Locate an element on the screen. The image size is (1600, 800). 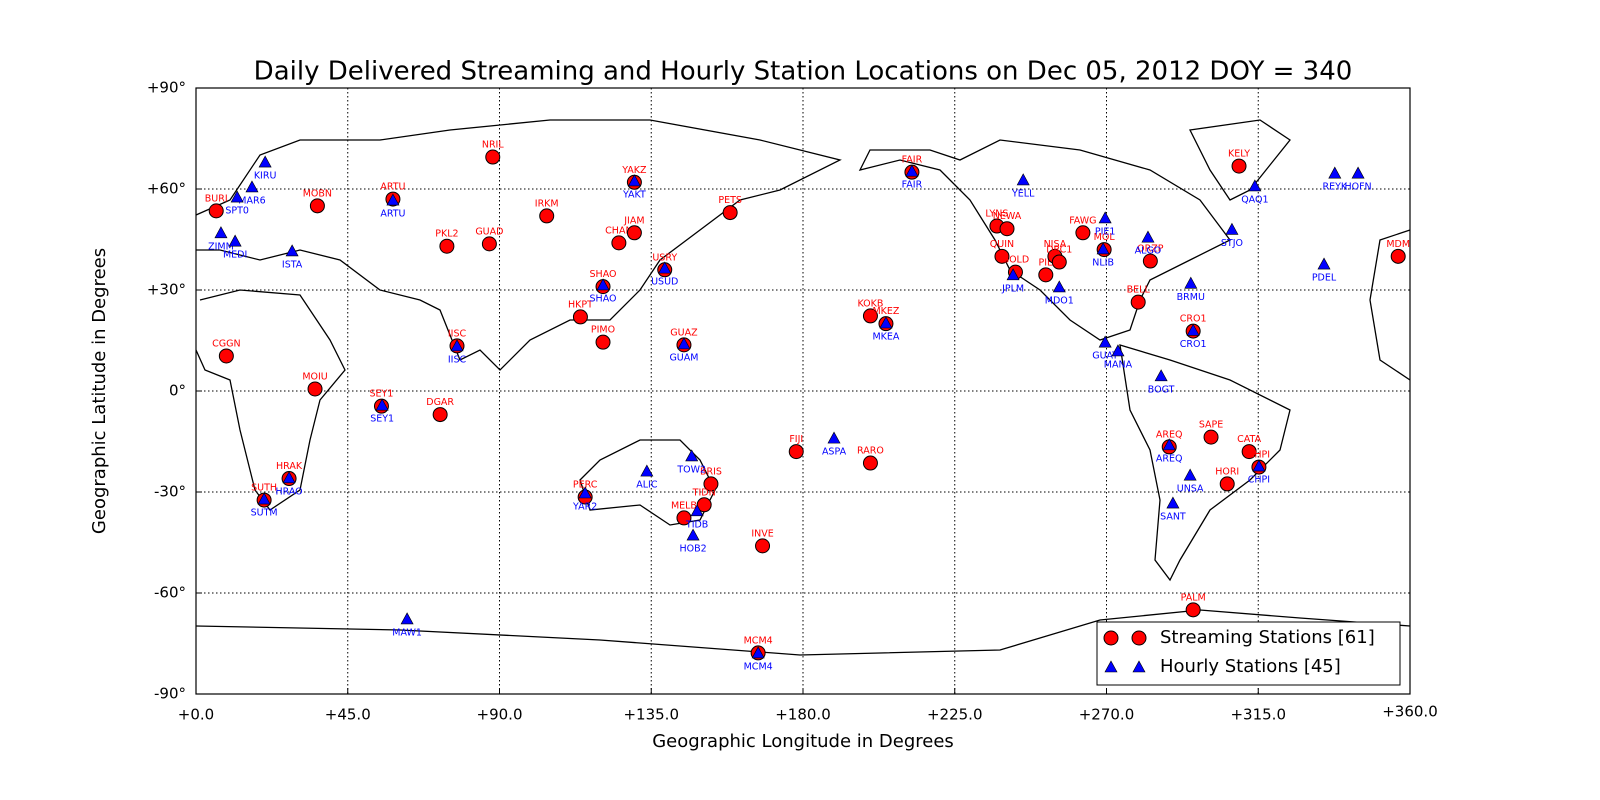
station-label: MDM is located at coordinates (1398, 244).